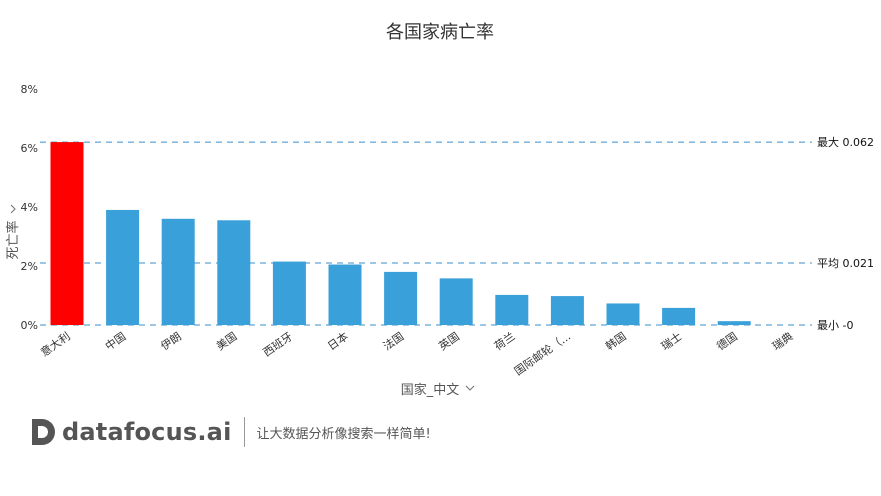 The width and height of the screenshot is (881, 496). Describe the element at coordinates (393, 341) in the screenshot. I see `x-tick-label: 法国` at that location.